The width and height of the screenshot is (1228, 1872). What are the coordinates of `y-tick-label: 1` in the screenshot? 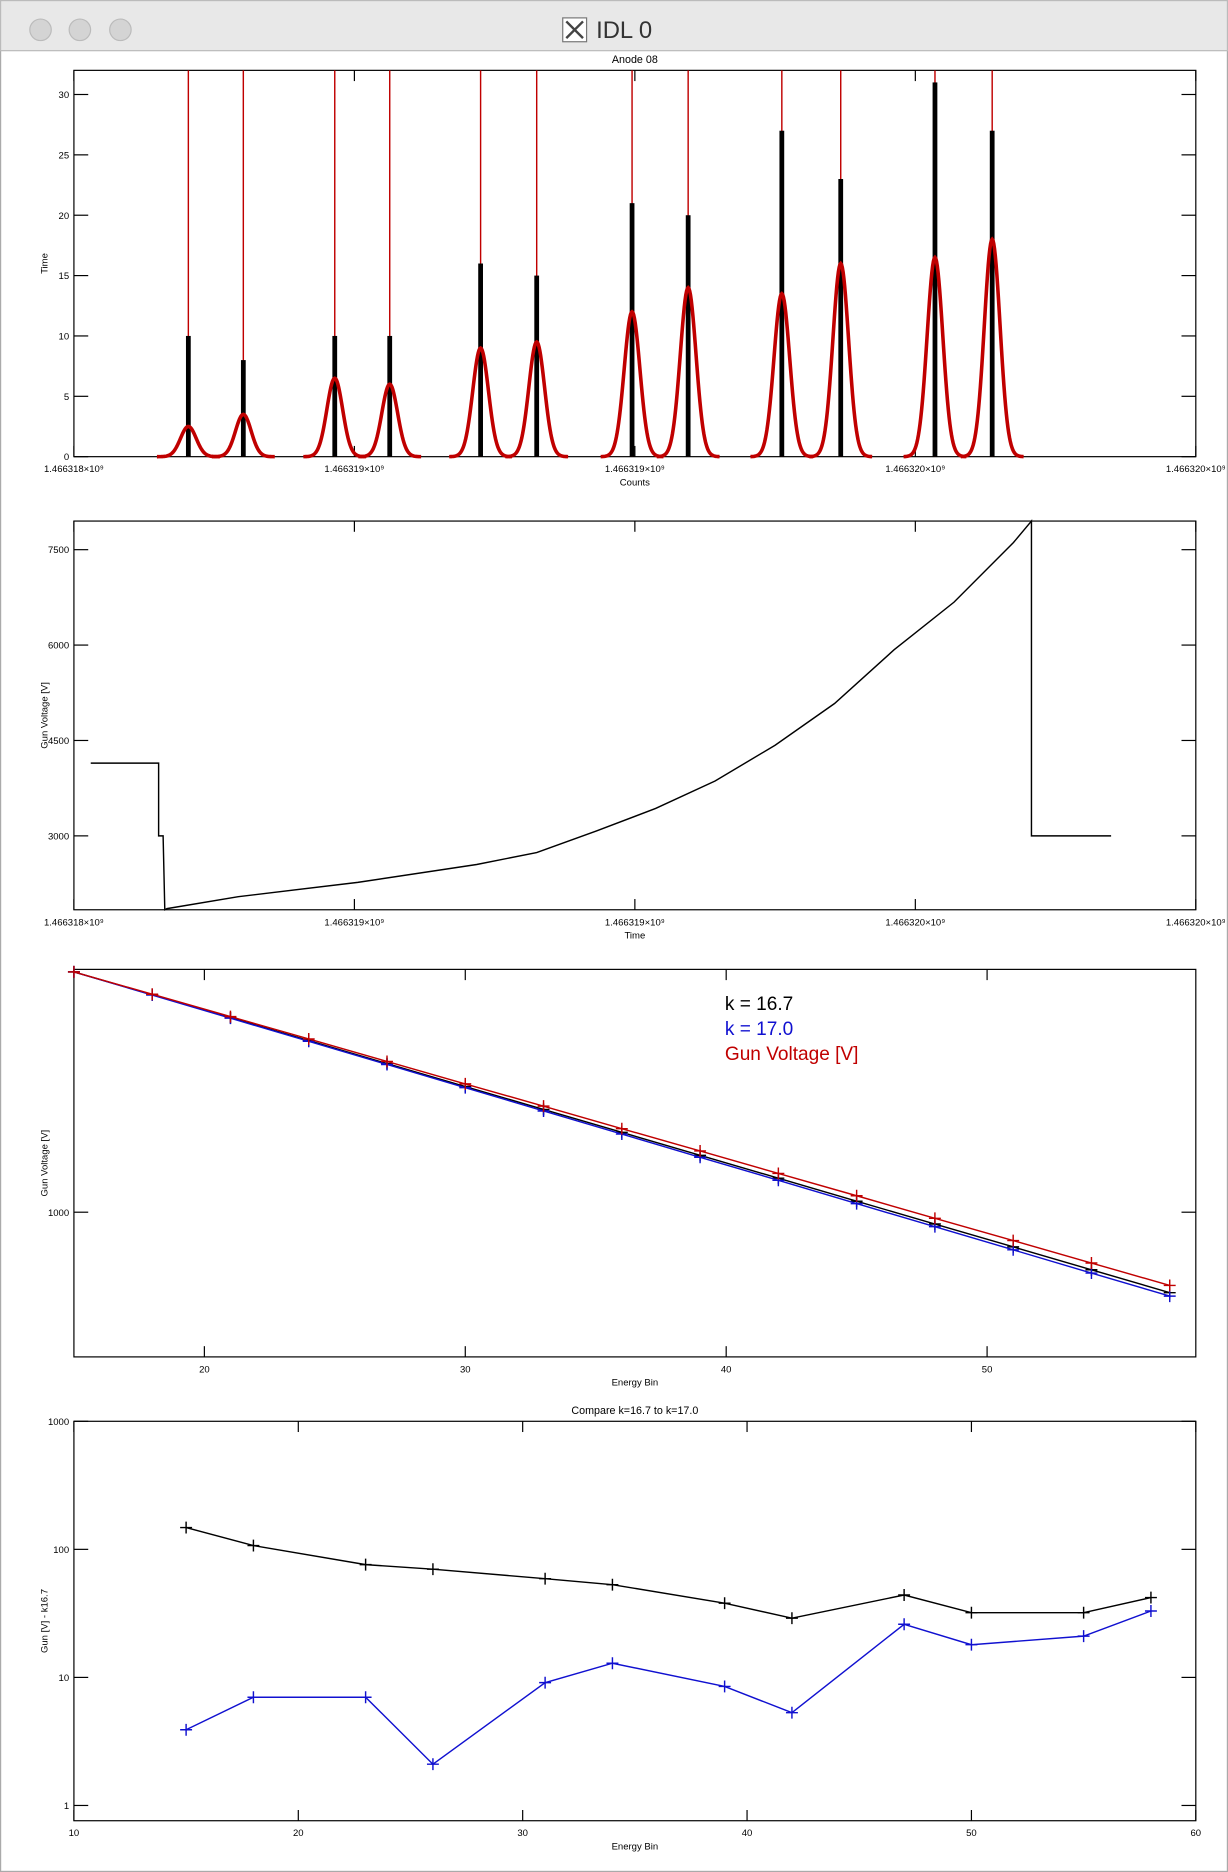 It's located at (66, 1806).